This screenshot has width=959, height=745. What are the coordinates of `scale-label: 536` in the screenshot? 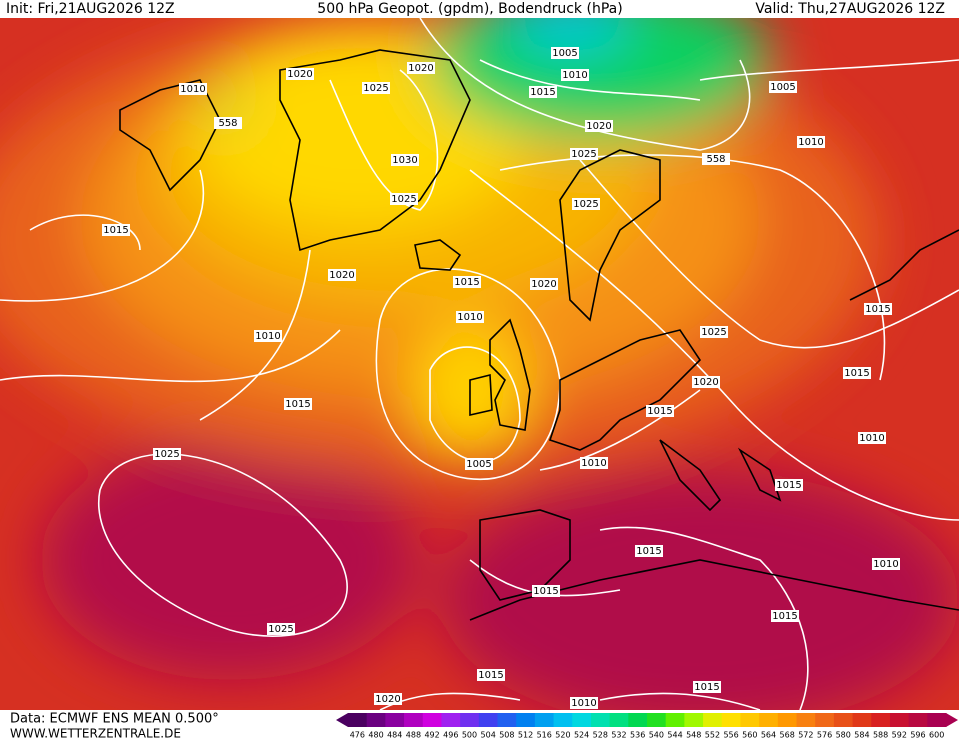 It's located at (637, 735).